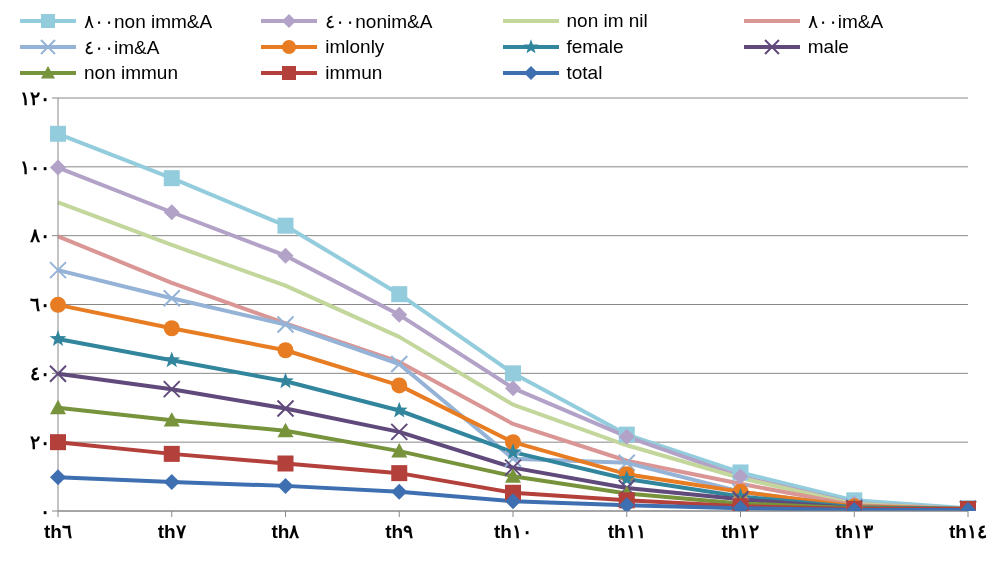 Image resolution: width=1001 pixels, height=569 pixels. I want to click on y-tick-label: ٤٠, so click(40, 374).